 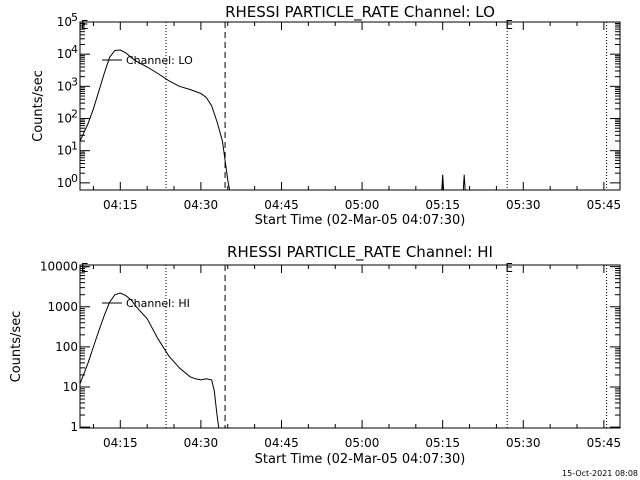 What do you see at coordinates (360, 220) in the screenshot?
I see `p0-x-axis-label: Start Time (02-Mar-05 04:07:30)` at bounding box center [360, 220].